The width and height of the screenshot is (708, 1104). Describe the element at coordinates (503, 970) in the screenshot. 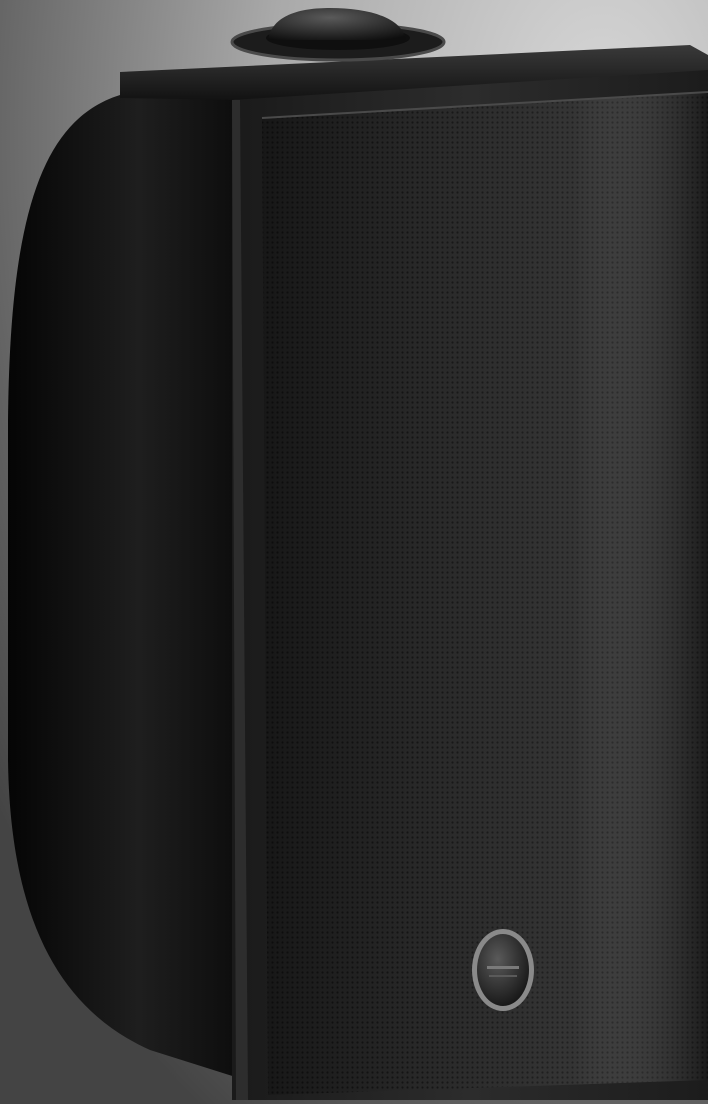

I see `logo-badge` at that location.